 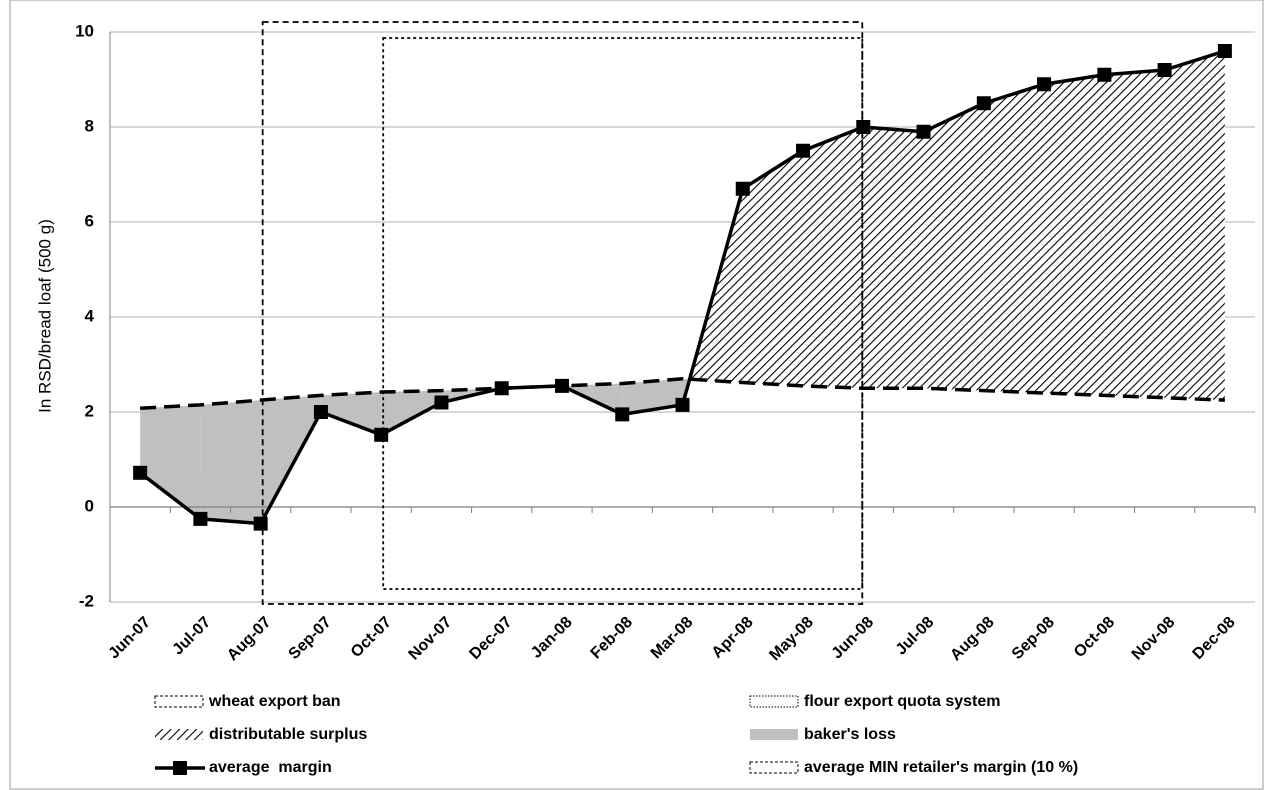 What do you see at coordinates (941, 767) in the screenshot?
I see `legend-label: average MIN retailer's margin (10 %)` at bounding box center [941, 767].